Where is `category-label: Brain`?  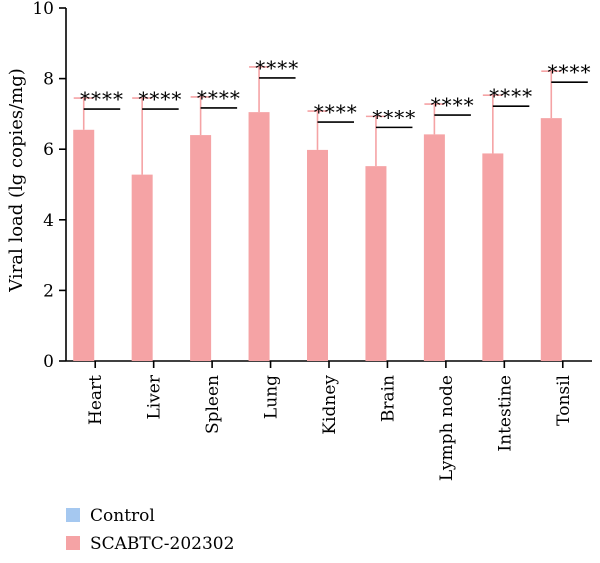
category-label: Brain is located at coordinates (388, 398).